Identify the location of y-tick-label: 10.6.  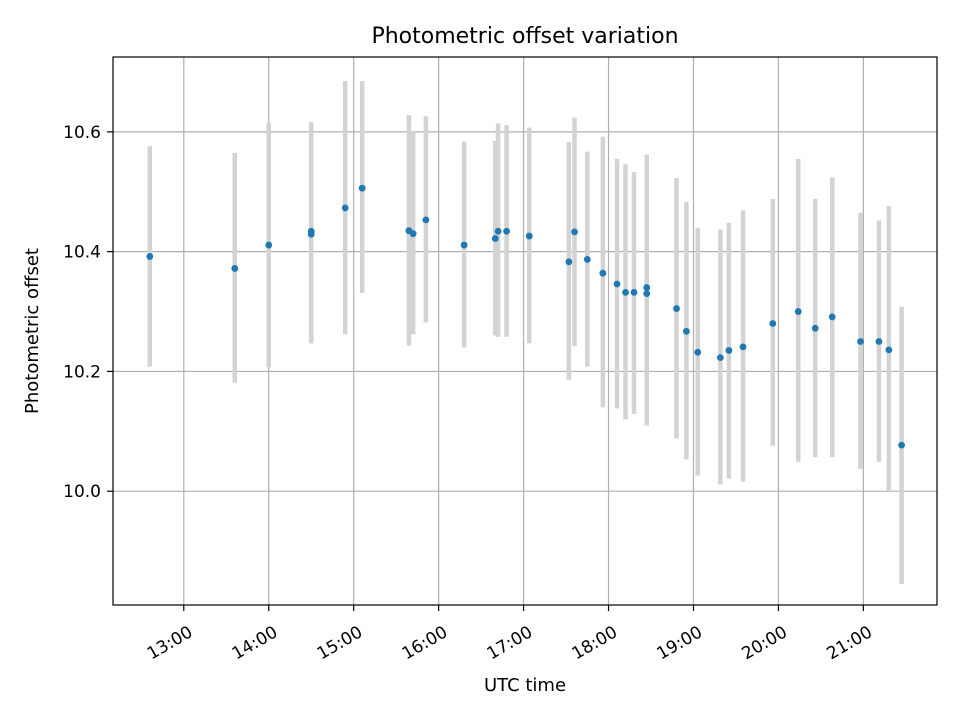
(82, 133).